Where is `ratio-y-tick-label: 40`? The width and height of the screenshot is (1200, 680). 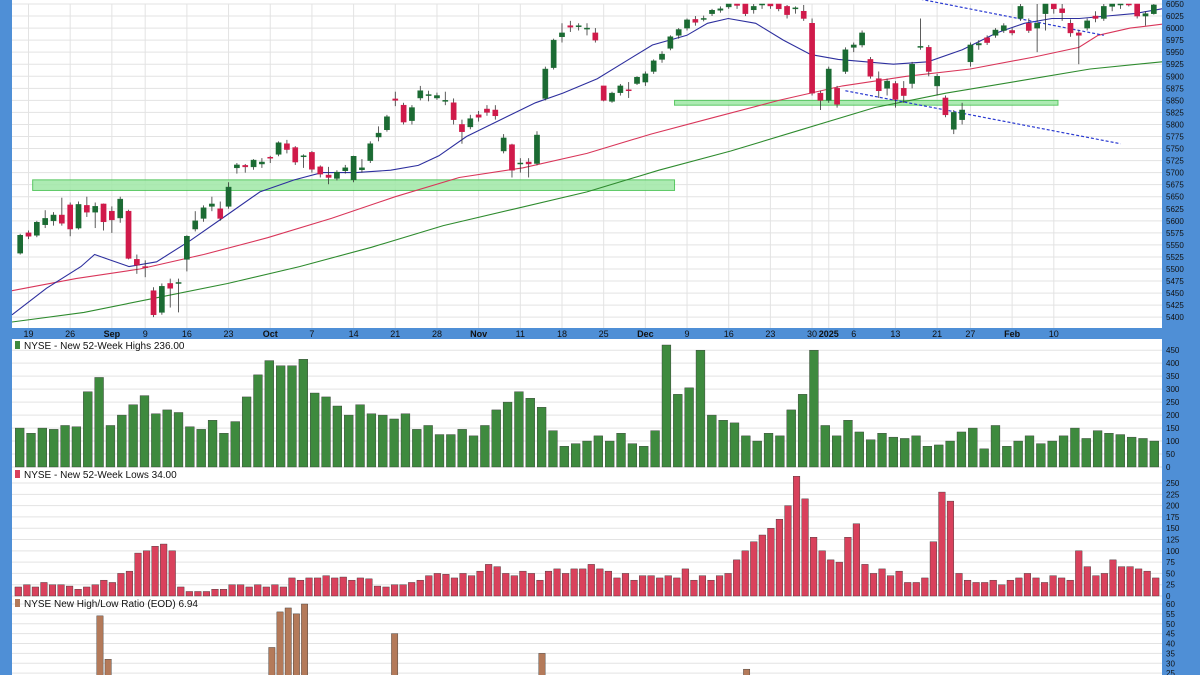 ratio-y-tick-label: 40 is located at coordinates (1170, 644).